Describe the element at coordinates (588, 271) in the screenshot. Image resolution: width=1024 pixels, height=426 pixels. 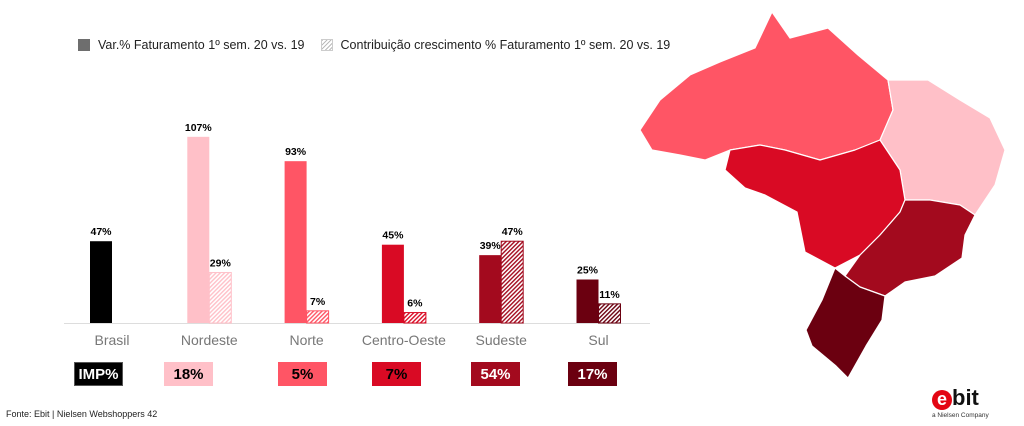
I see `data-label: 25%` at that location.